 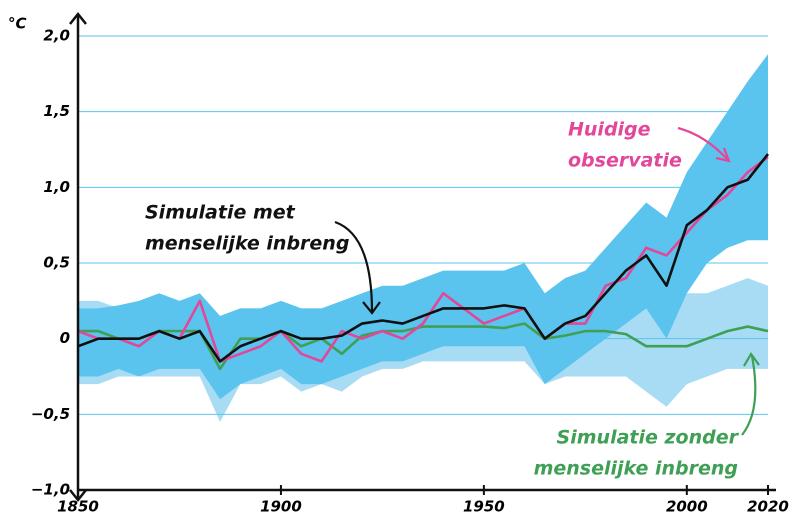 I want to click on x-tick-label: 1850, so click(x=78, y=507).